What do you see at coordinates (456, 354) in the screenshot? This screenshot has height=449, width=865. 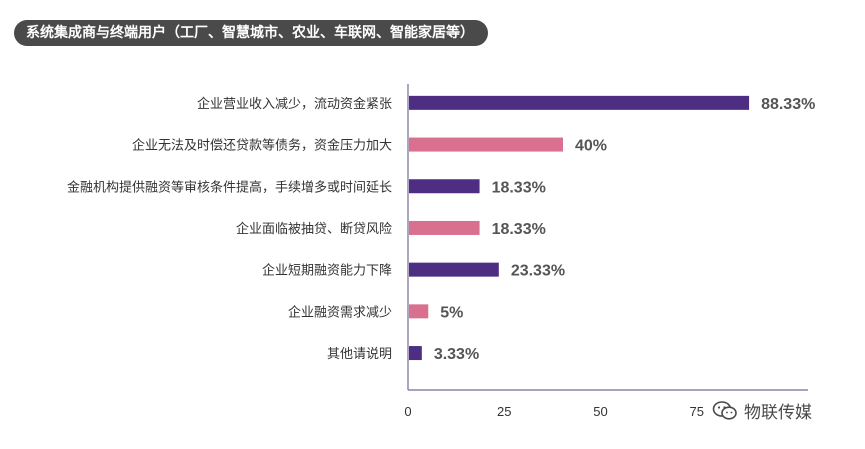 I see `value-label: 3.33%` at bounding box center [456, 354].